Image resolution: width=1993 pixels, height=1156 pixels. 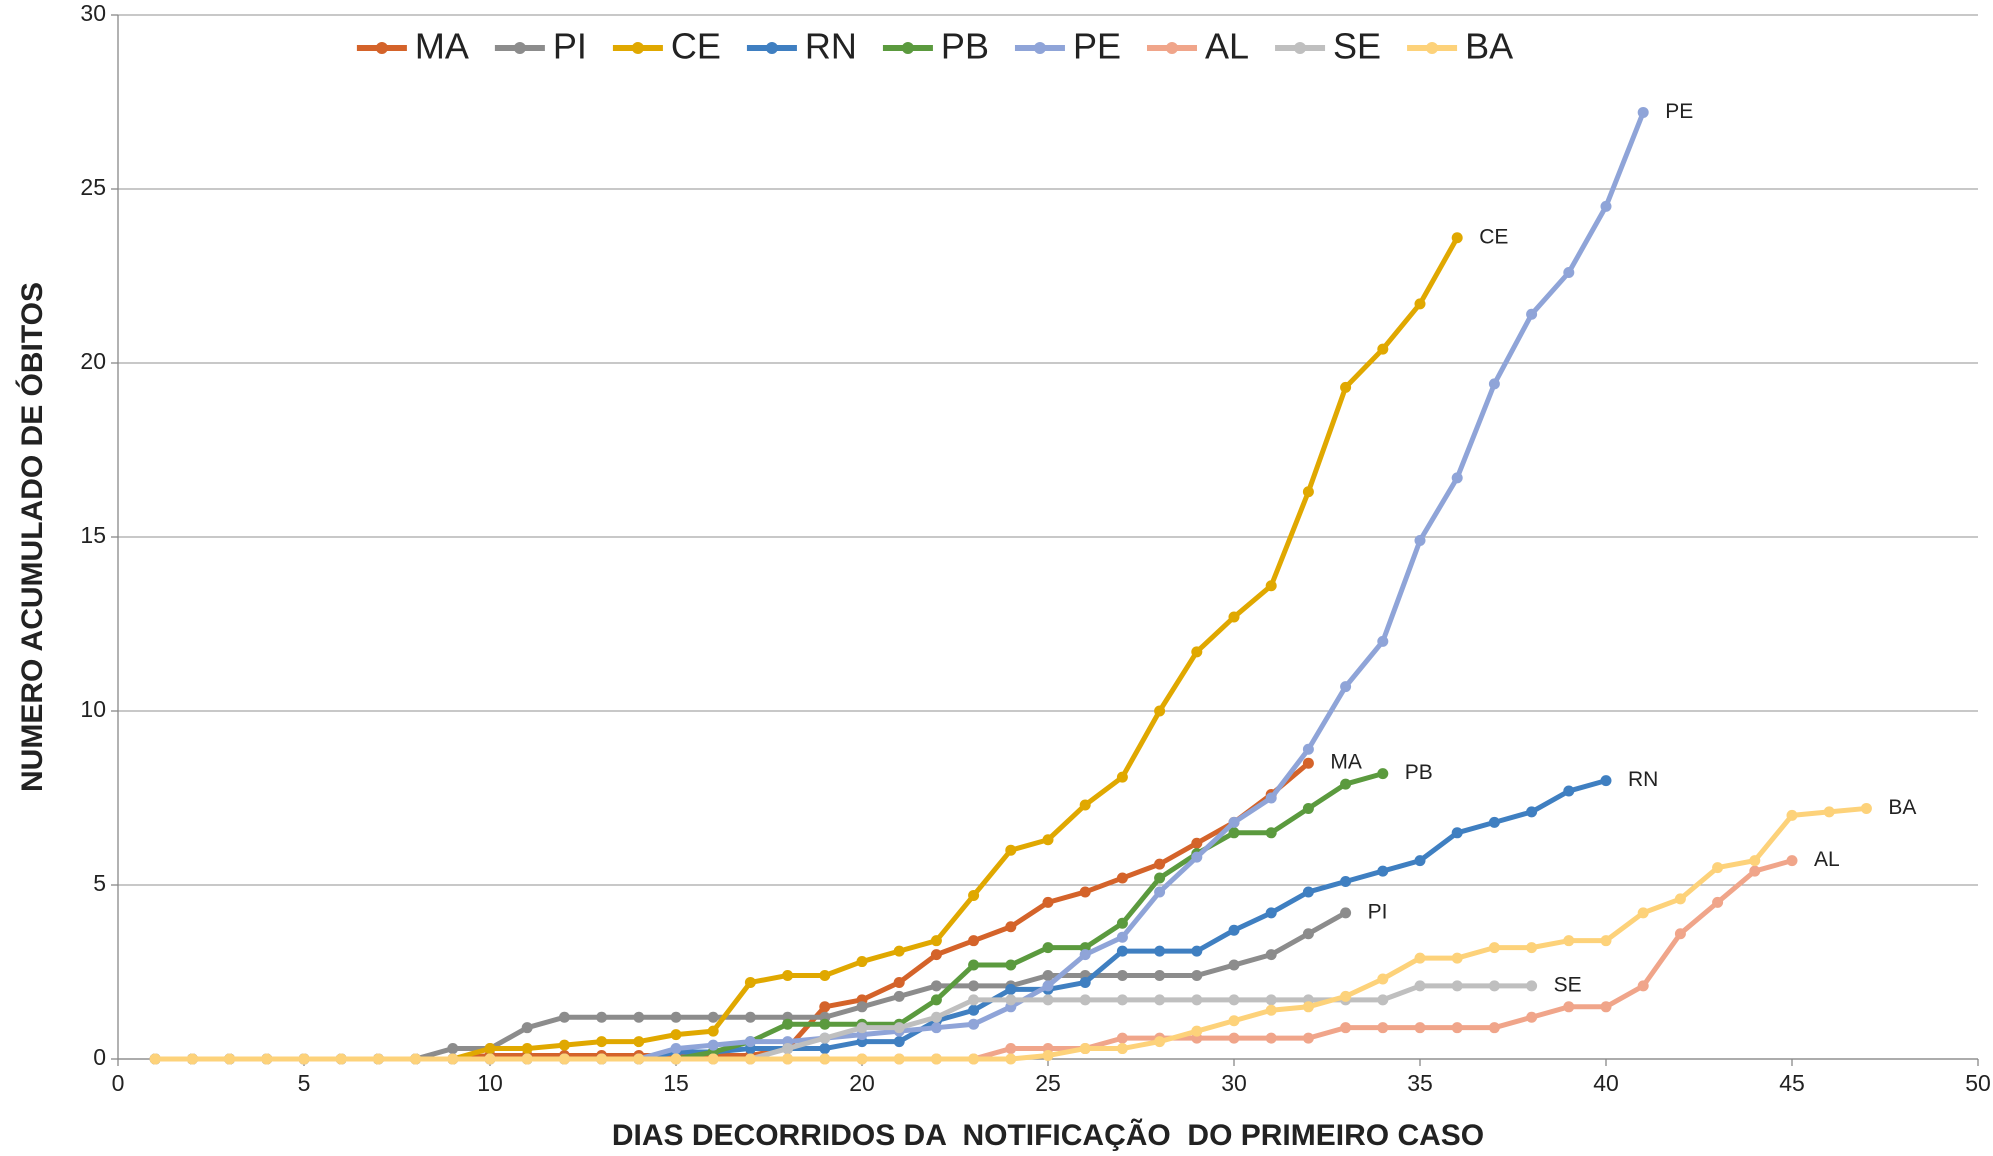 I want to click on legend-label: RN, so click(x=831, y=46).